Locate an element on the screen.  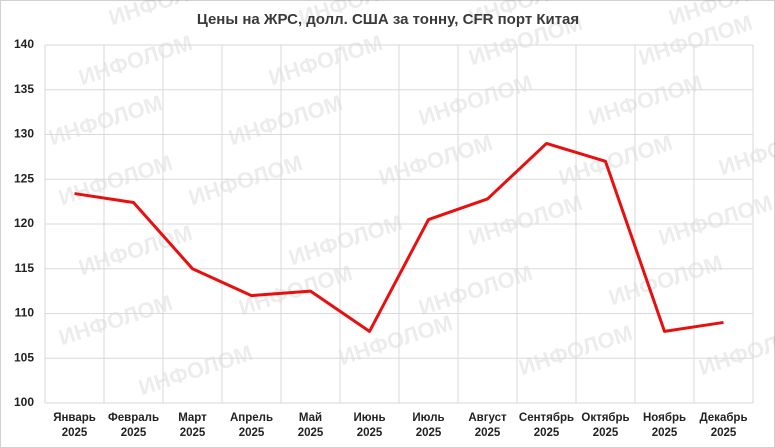
x-tick-label: Сентябрь is located at coordinates (546, 418).